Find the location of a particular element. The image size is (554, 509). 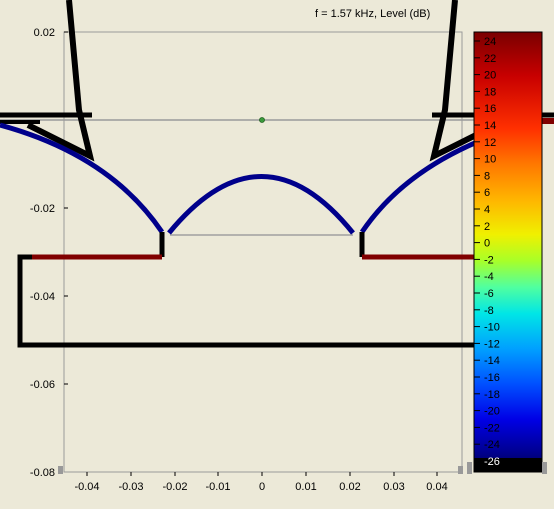

colorbar-label: 24 is located at coordinates (490, 42).